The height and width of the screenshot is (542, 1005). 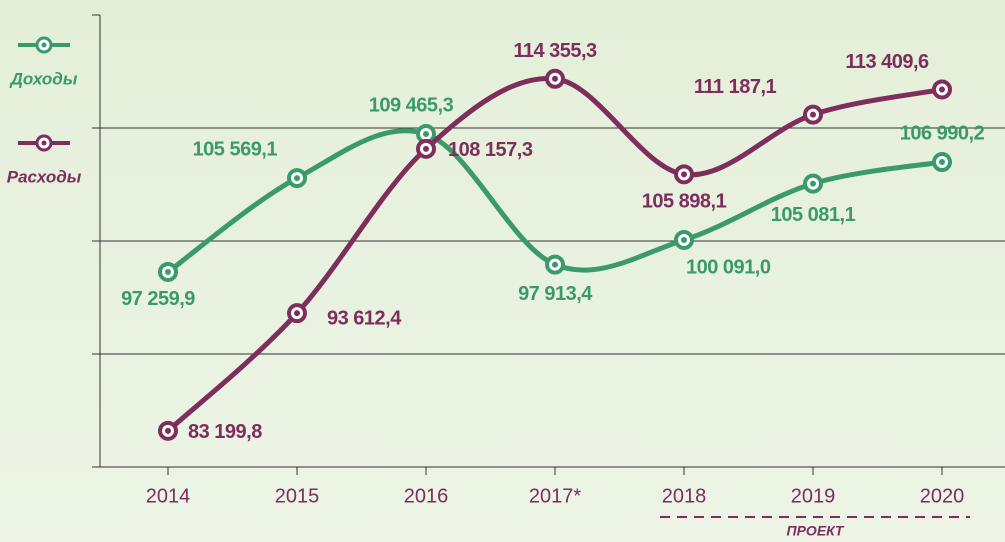 I want to click on x-tick-label: 2017*, so click(x=555, y=496).